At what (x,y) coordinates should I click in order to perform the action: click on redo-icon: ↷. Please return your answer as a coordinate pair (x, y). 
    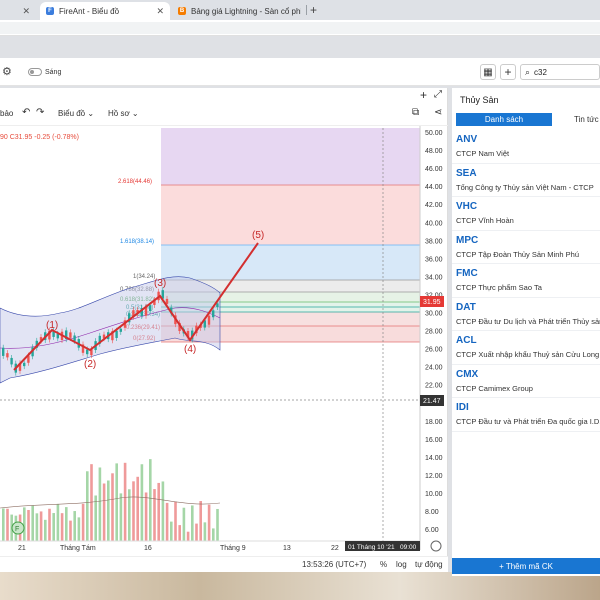
    Looking at the image, I should click on (40, 112).